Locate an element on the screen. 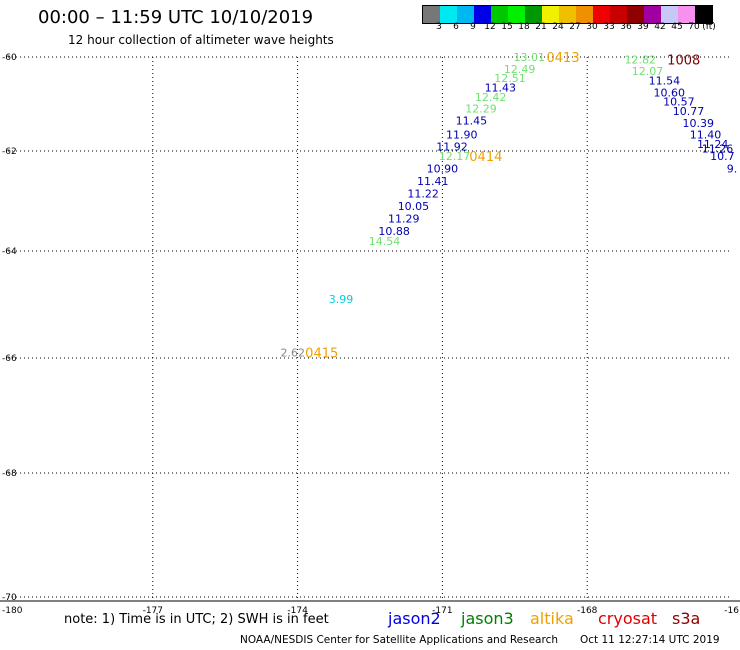 The image size is (740, 650). swh-value-label: 11.22 is located at coordinates (423, 194).